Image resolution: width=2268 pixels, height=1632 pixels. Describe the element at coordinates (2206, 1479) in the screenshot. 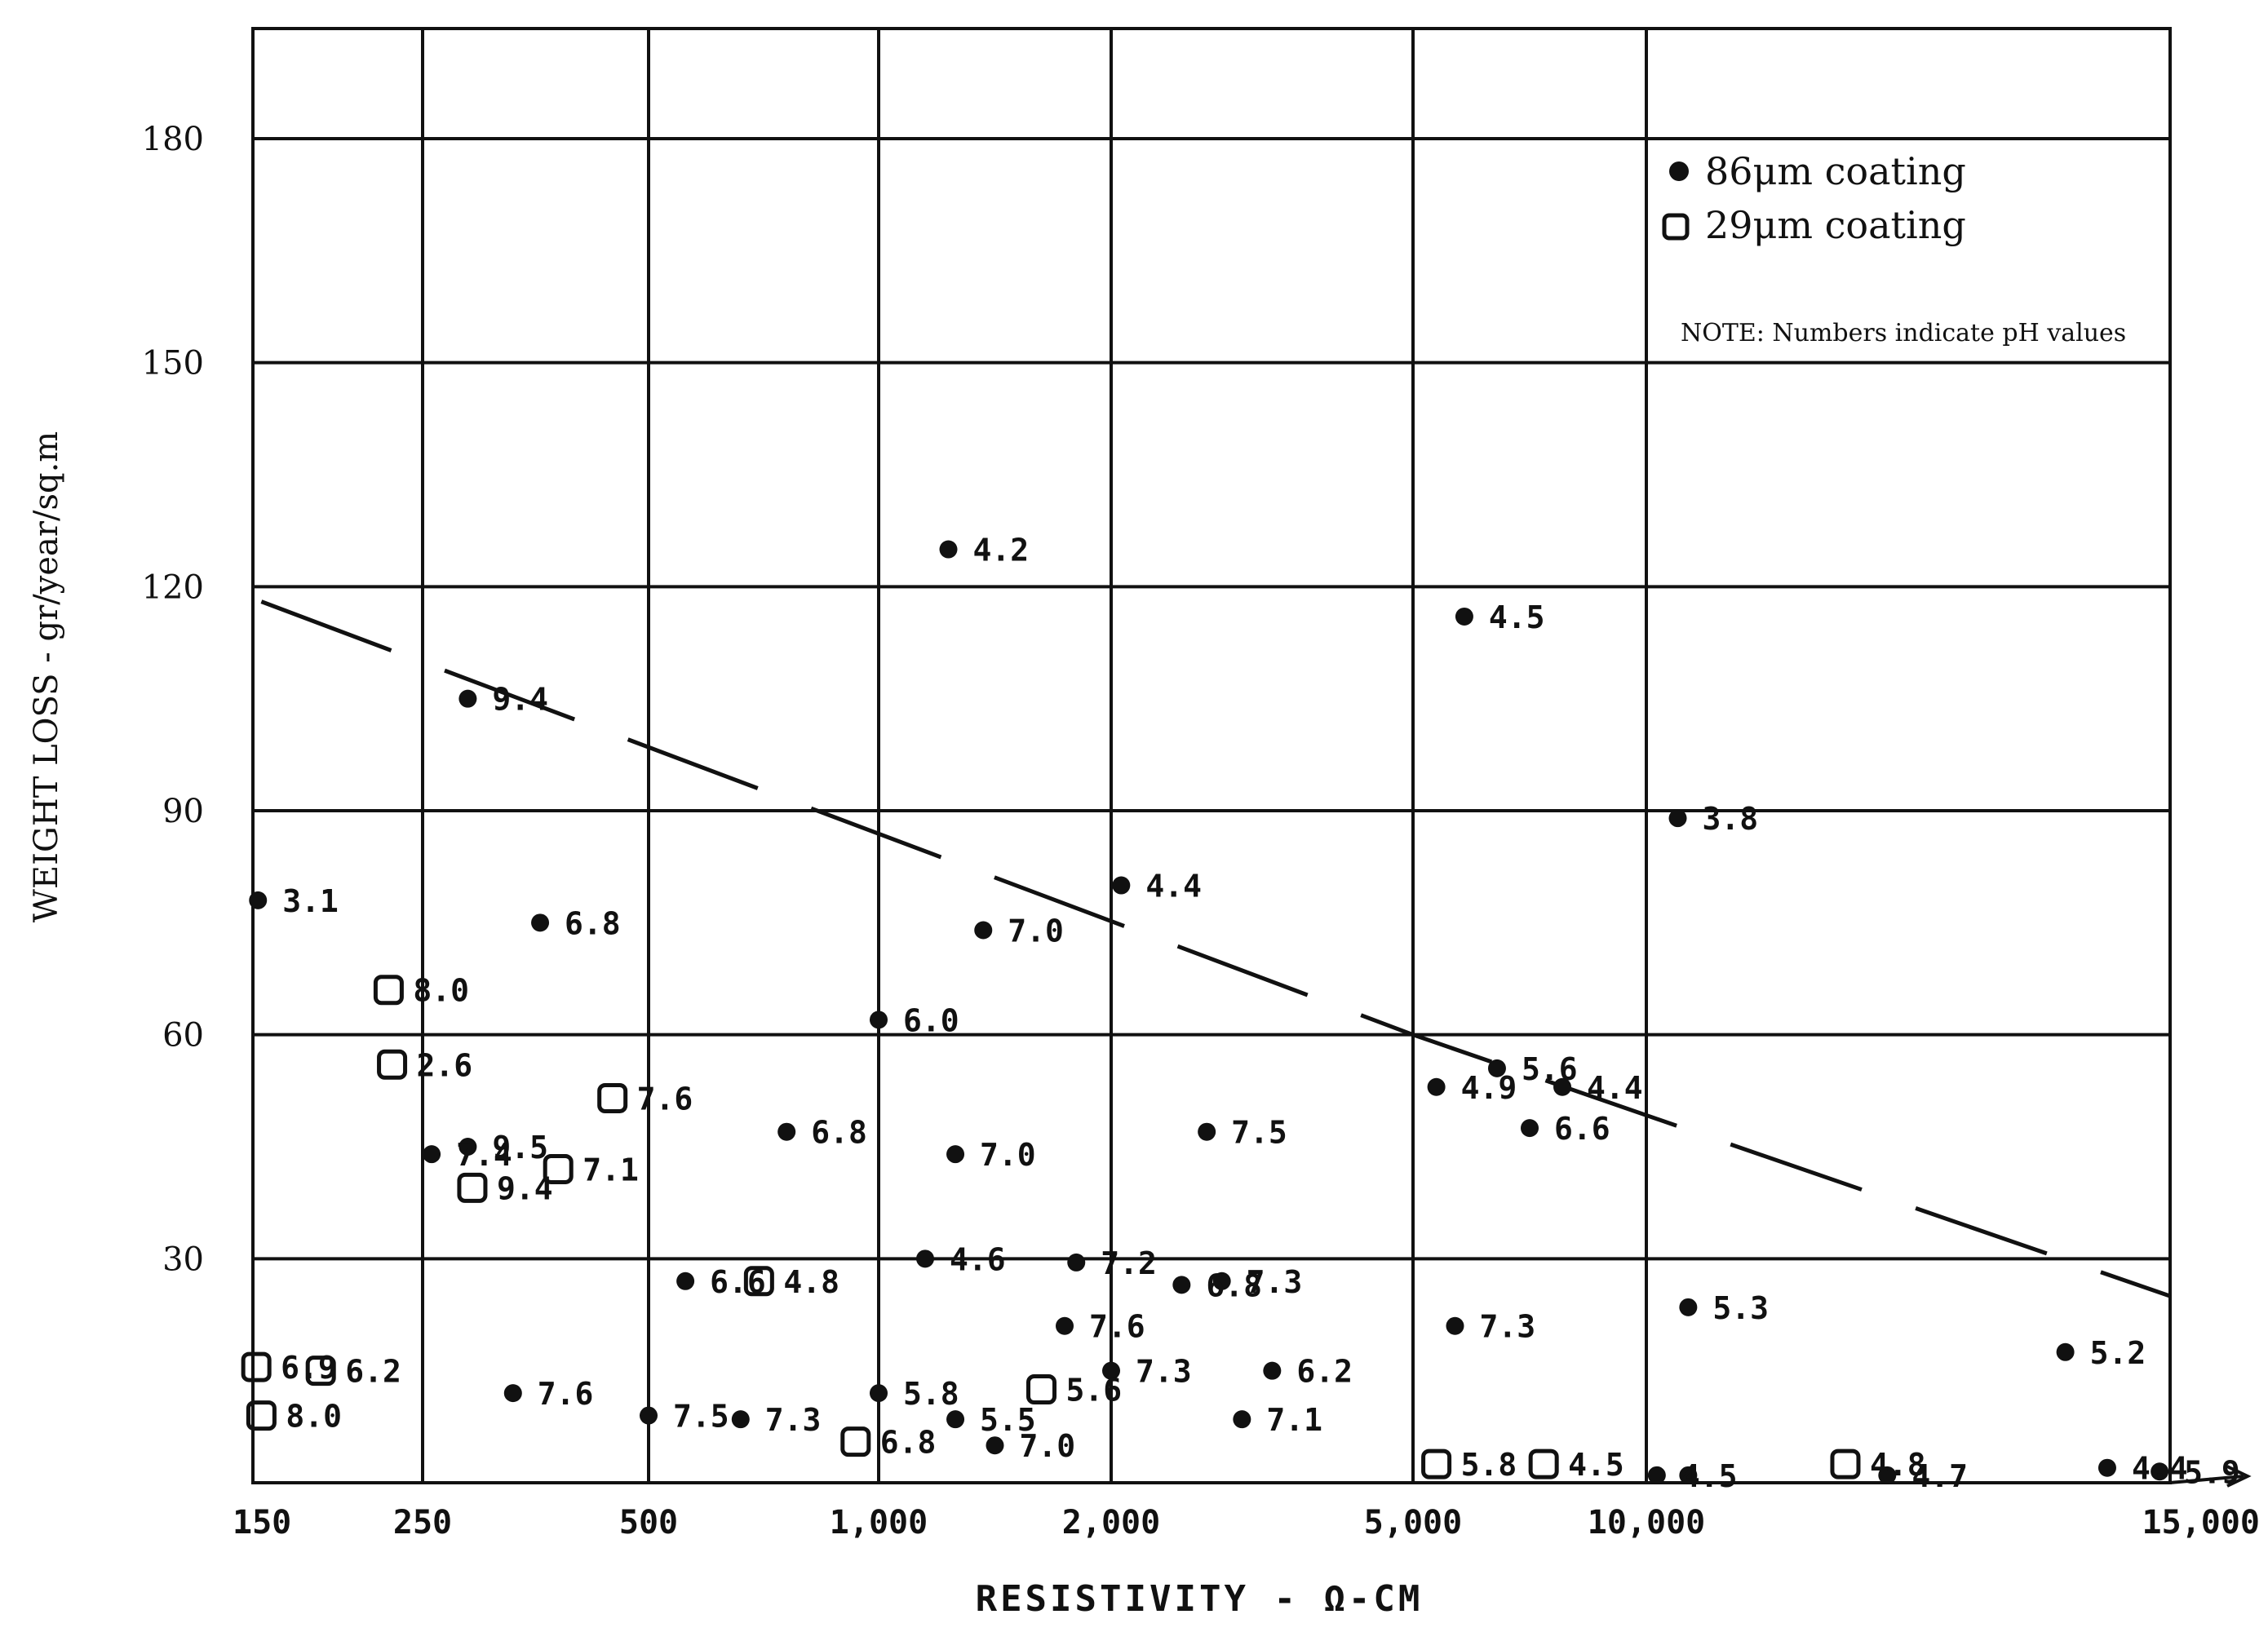

I see `x-axis-arrow` at that location.